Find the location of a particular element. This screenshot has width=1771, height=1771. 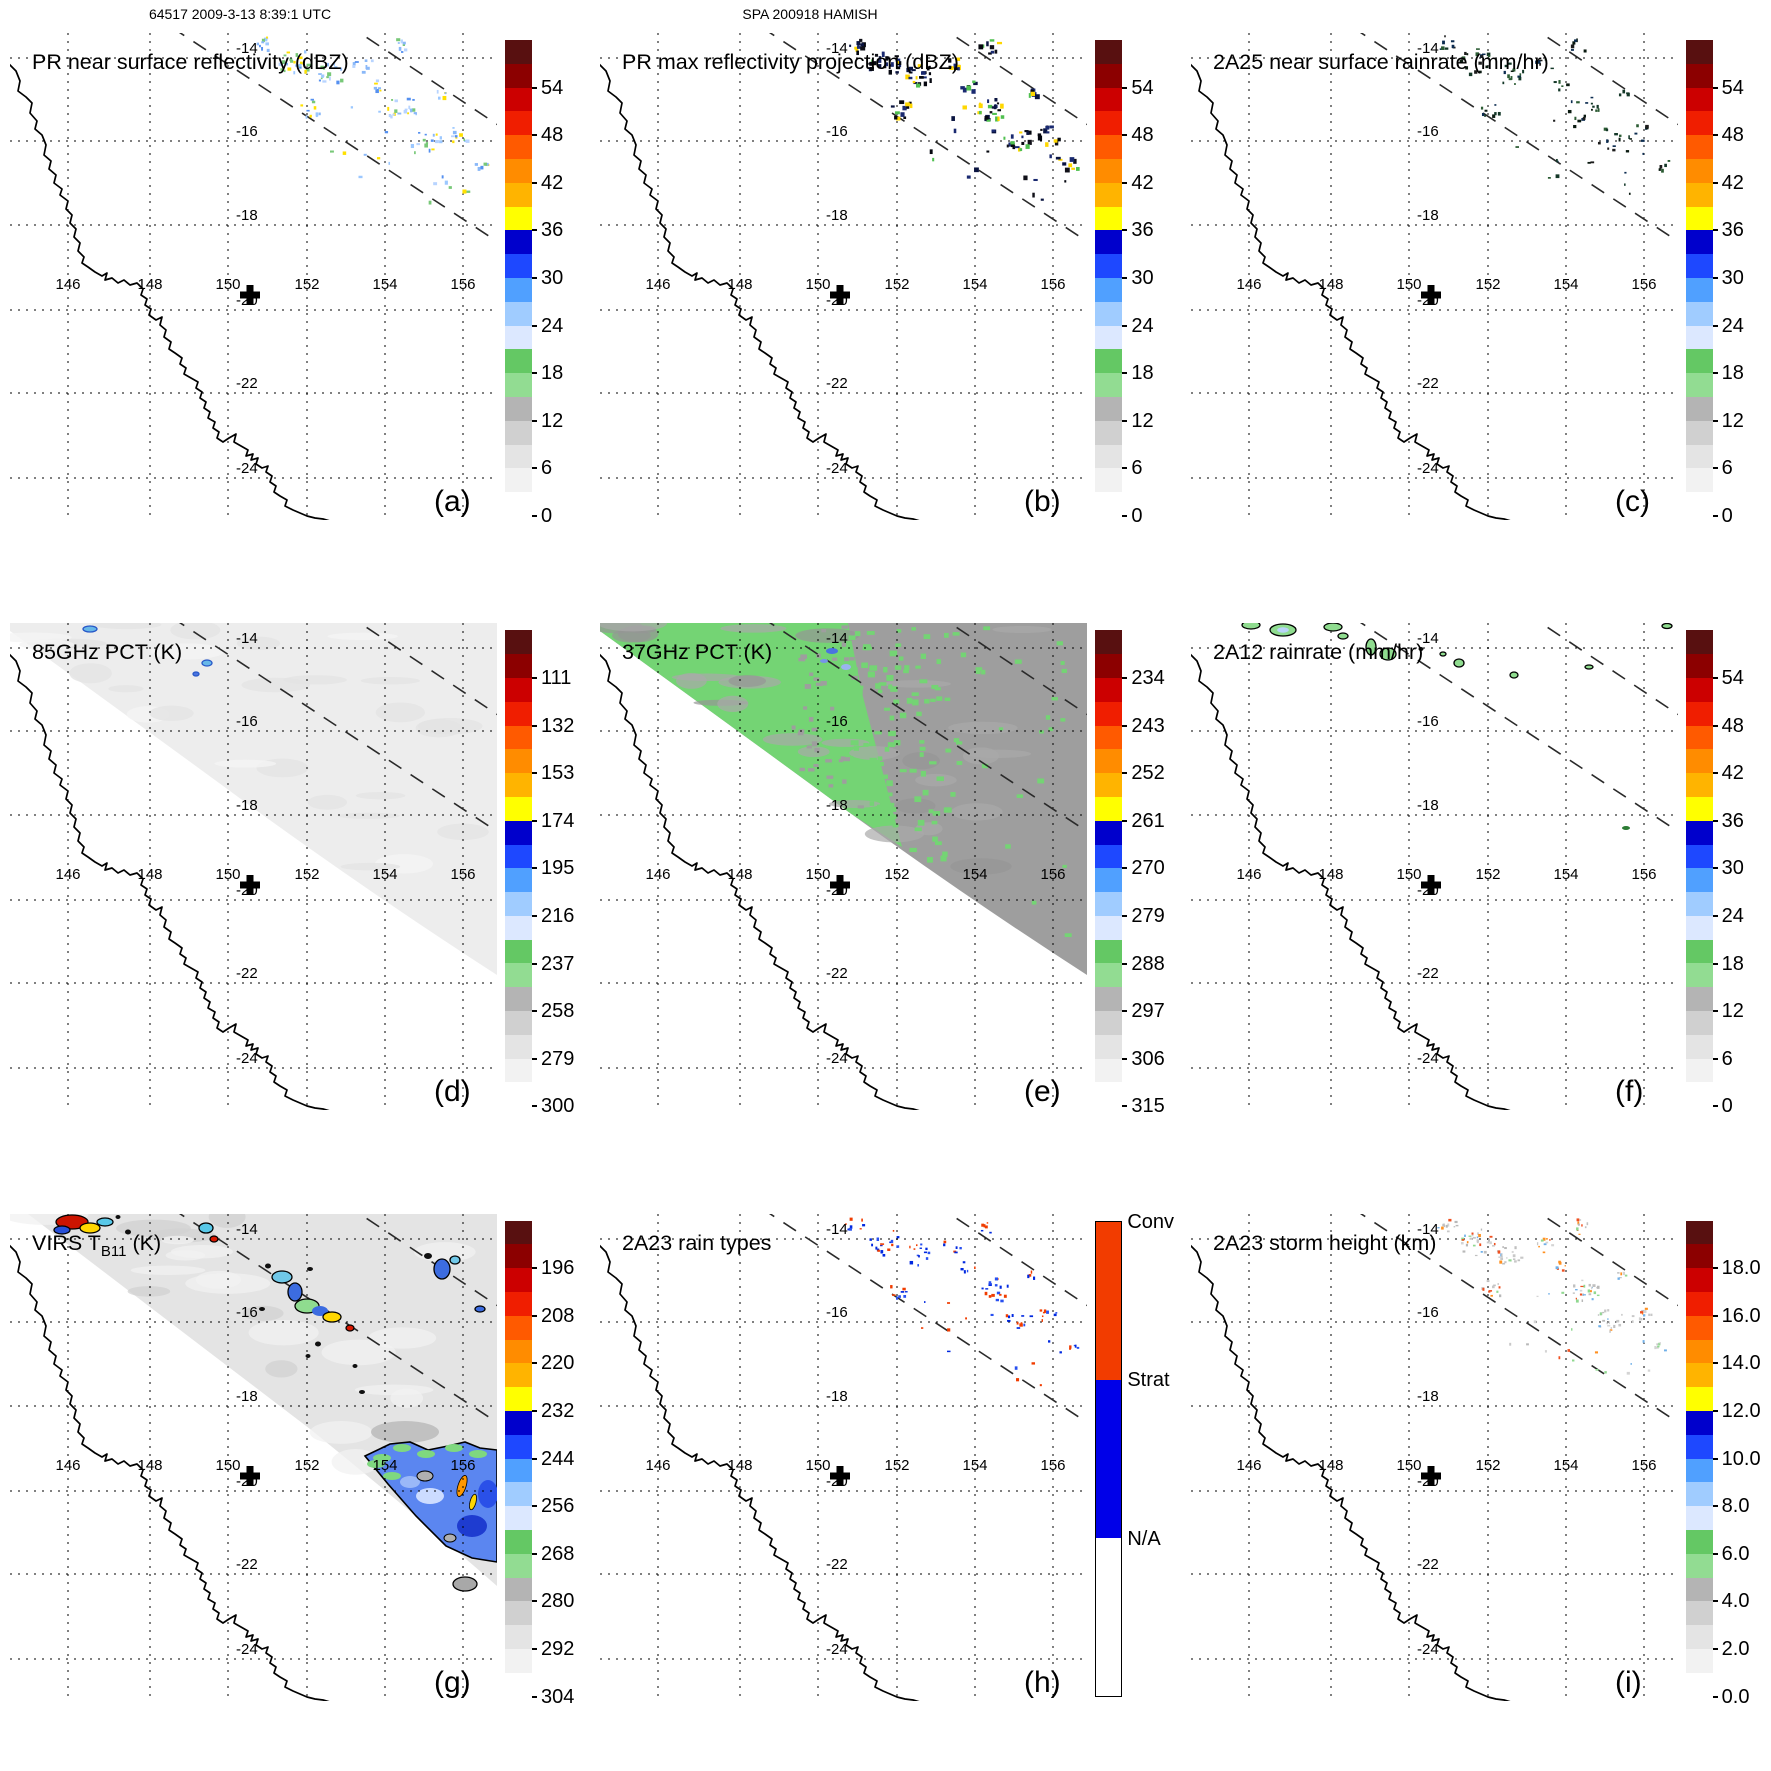

panel-letter: (h) is located at coordinates (1042, 1682).